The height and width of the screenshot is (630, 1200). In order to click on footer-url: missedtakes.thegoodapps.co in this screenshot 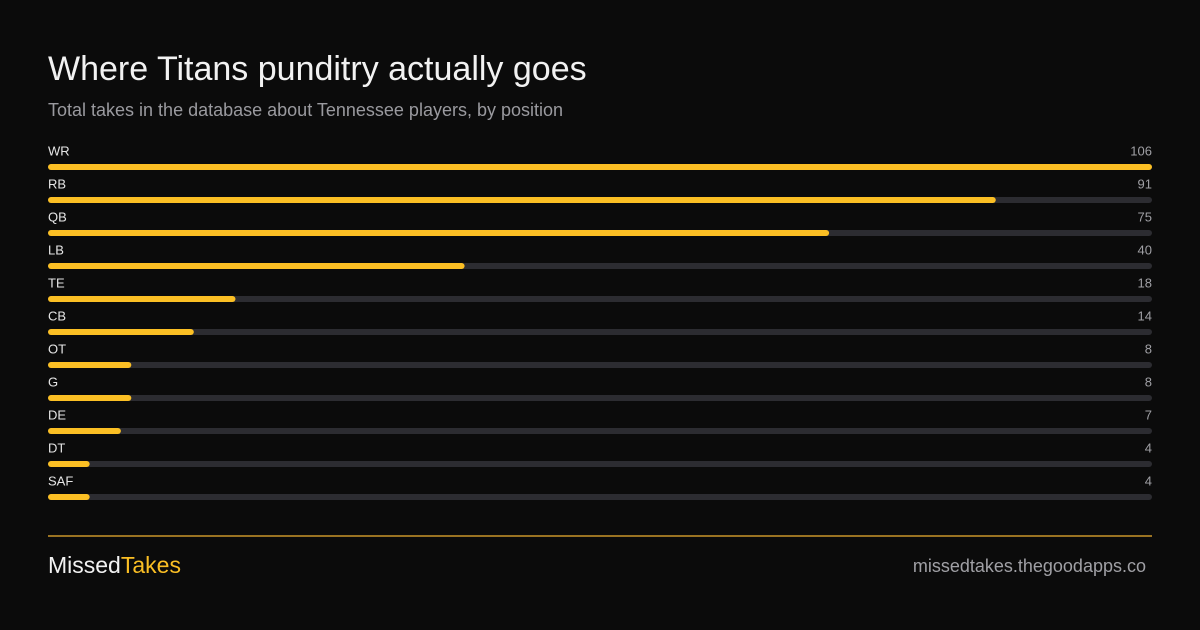, I will do `click(1029, 566)`.